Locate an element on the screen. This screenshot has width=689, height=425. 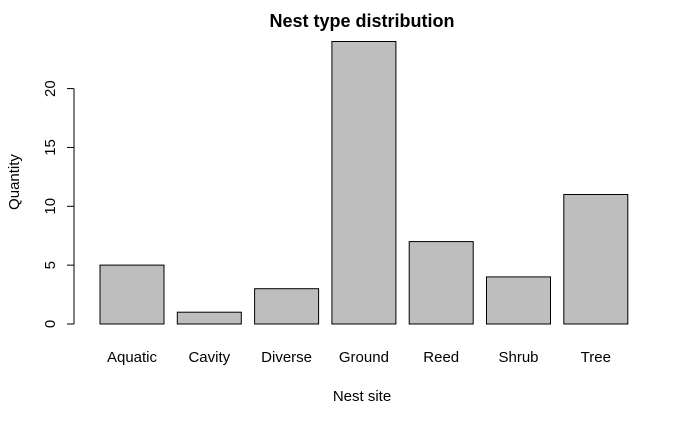
x-tick-labels: Aquatic Cavity Diverse Ground Reed Shrub Tree is located at coordinates (359, 357).